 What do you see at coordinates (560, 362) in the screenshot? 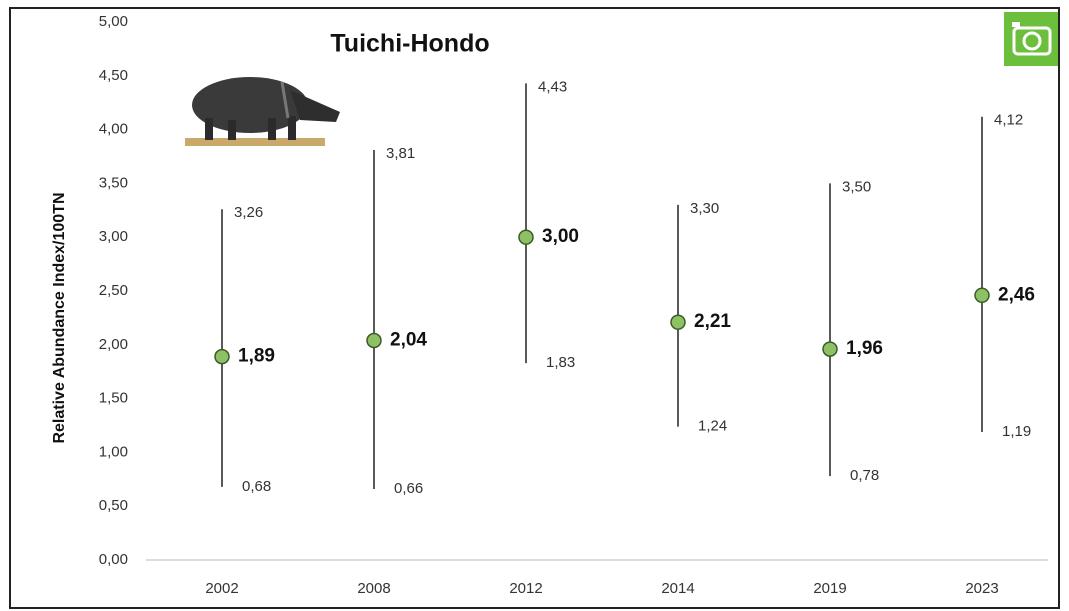
I see `low-label: 1,83` at bounding box center [560, 362].